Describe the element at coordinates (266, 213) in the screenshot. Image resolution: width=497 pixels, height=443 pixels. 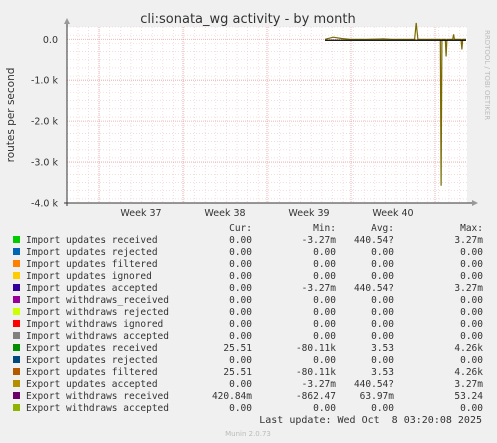
I see `x-tick-labels: Week 37 Week 38 Week 39 Week 40` at that location.